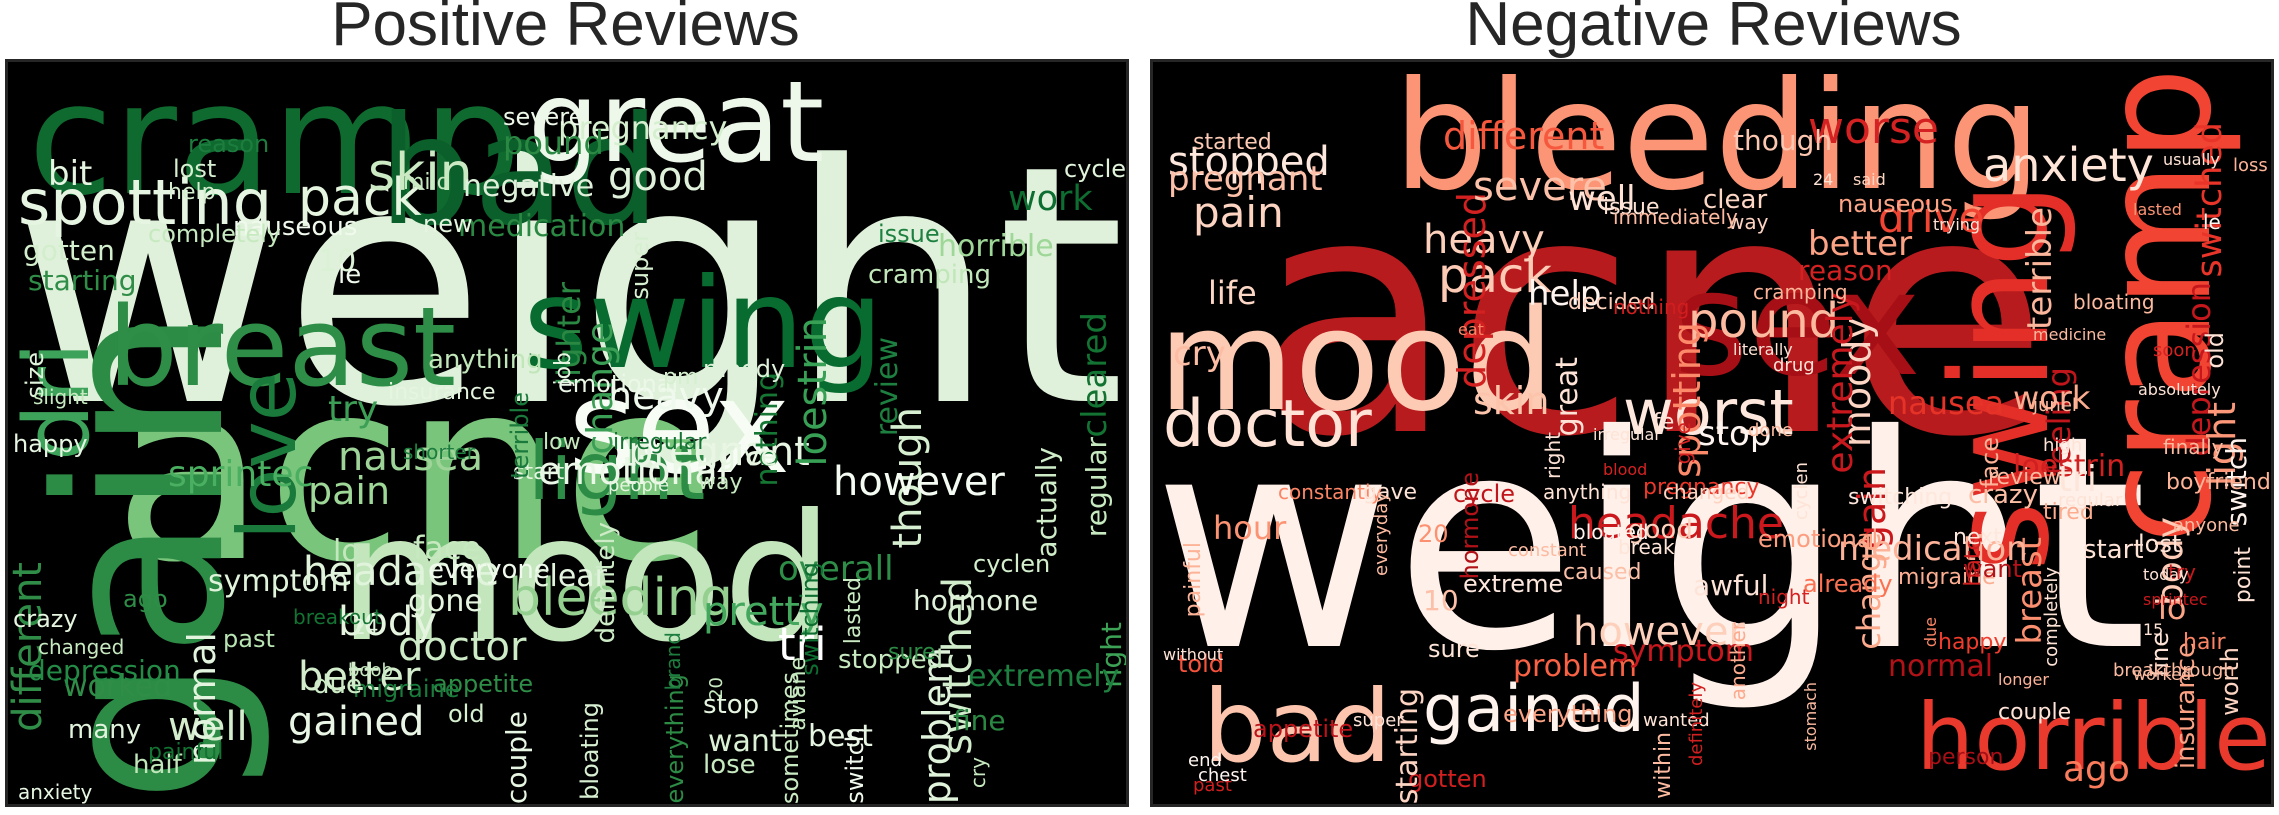  I want to click on negative-panel-title: Negative Reviews, so click(1713, 29).